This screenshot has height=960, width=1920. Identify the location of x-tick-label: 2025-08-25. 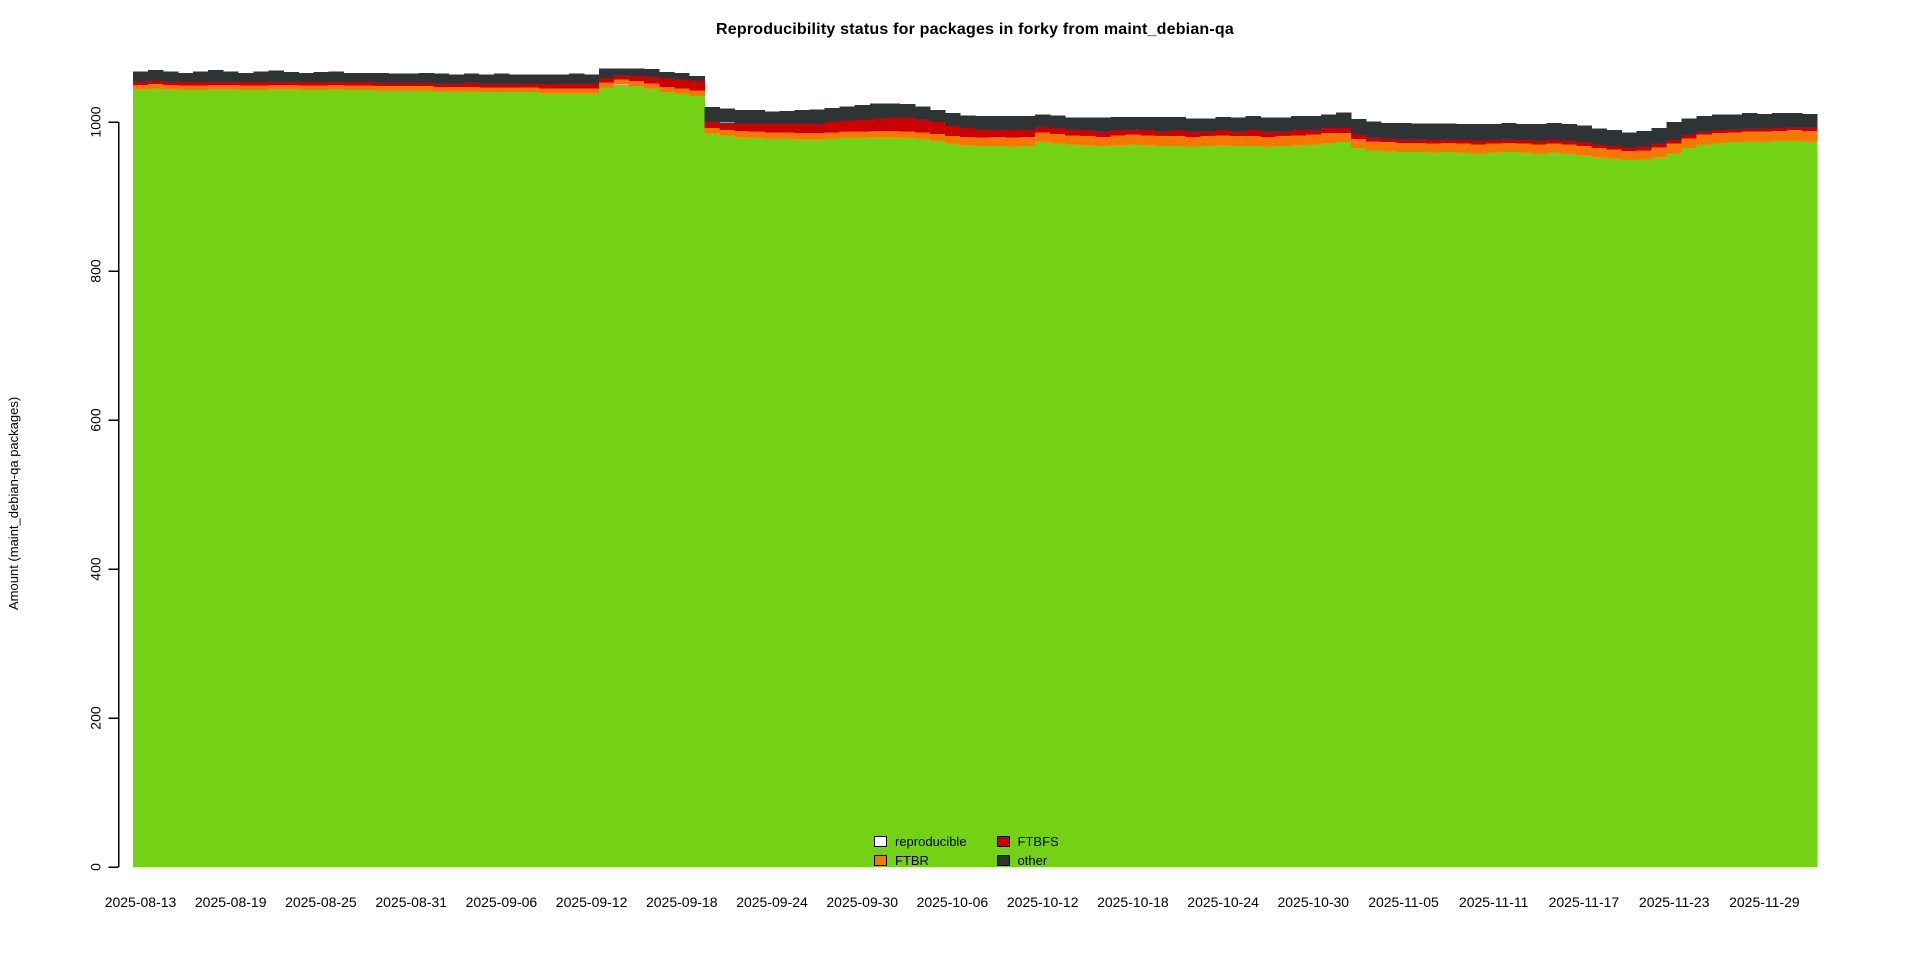
(321, 902).